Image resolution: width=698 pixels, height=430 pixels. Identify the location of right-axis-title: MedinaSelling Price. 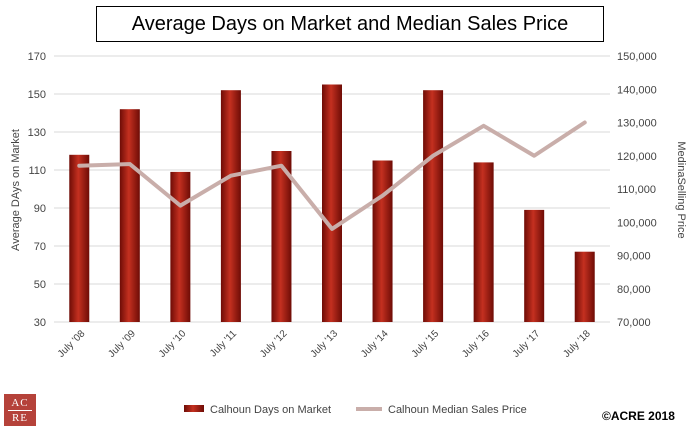
(681, 189).